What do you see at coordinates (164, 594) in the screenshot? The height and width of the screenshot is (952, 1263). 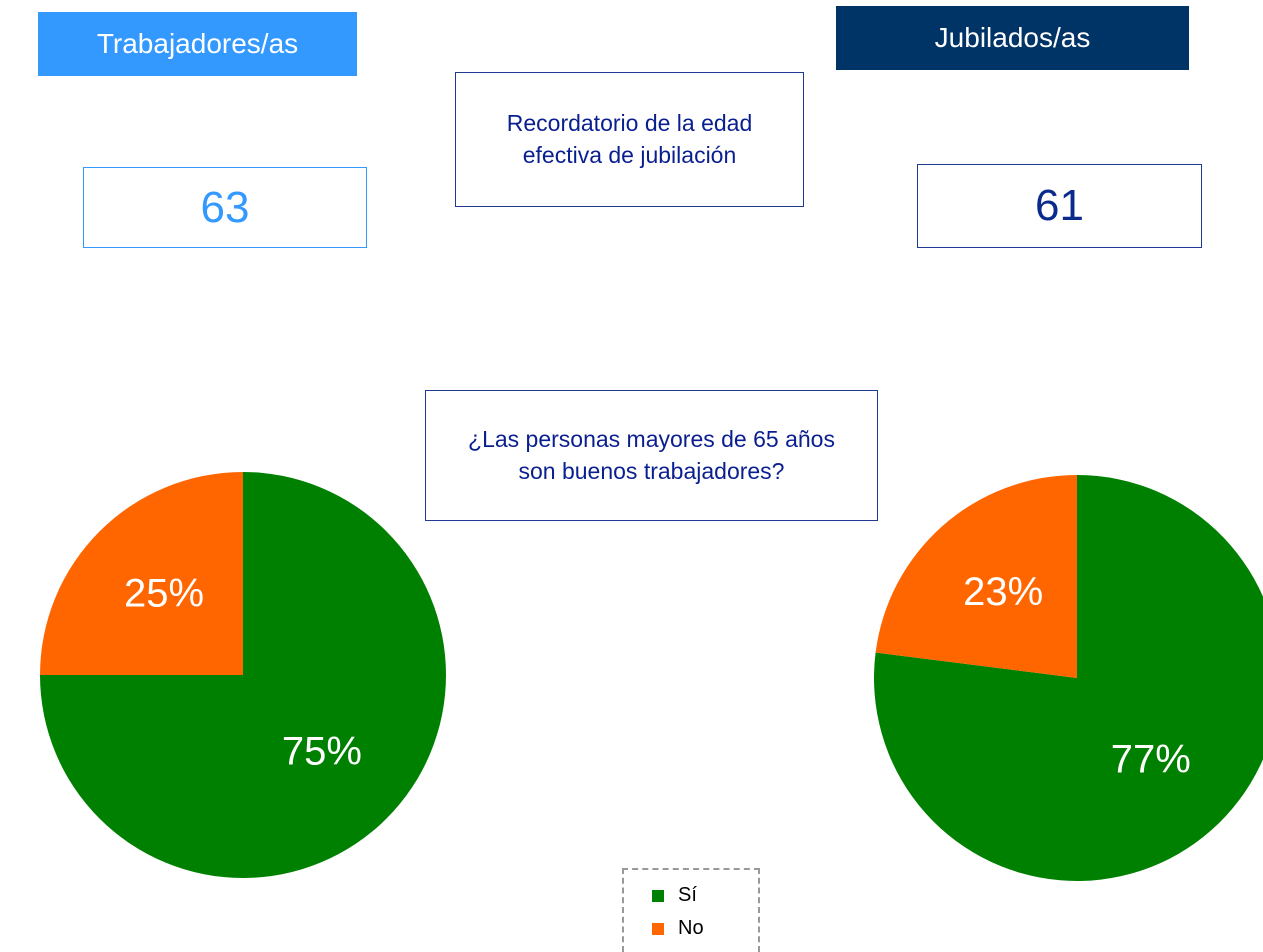 I see `data-label: 25%` at bounding box center [164, 594].